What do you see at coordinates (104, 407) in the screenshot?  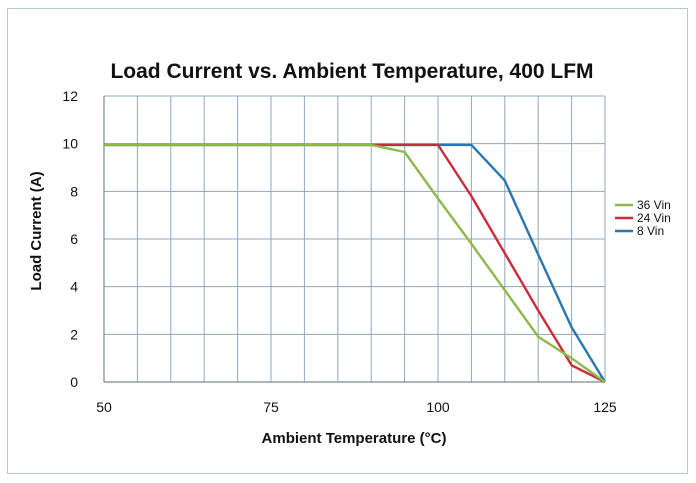 I see `x-tick-label-50: 50` at bounding box center [104, 407].